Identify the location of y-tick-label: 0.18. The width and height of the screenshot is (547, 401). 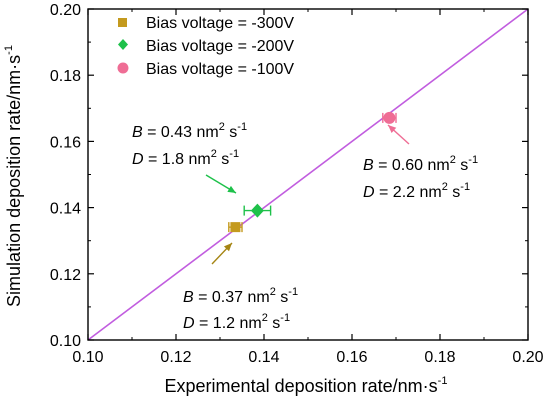
(65, 76).